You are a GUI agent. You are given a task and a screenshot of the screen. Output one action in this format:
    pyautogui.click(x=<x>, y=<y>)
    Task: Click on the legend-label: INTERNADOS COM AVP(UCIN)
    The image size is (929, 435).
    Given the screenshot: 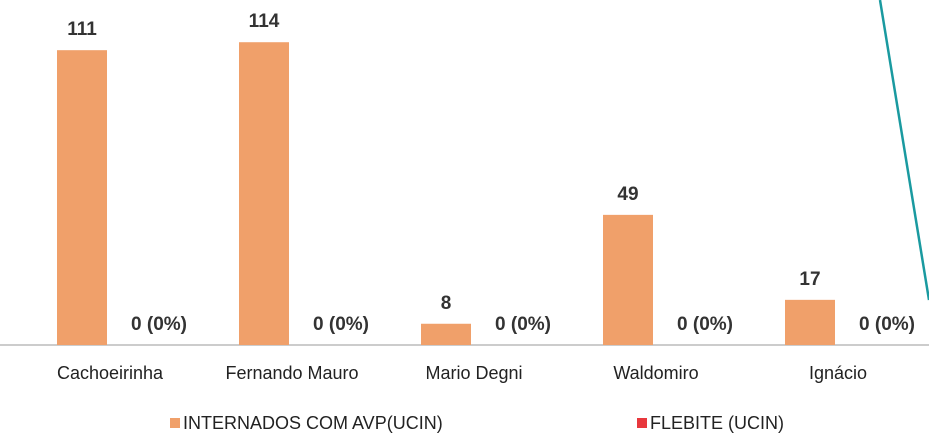 What is the action you would take?
    pyautogui.click(x=313, y=423)
    